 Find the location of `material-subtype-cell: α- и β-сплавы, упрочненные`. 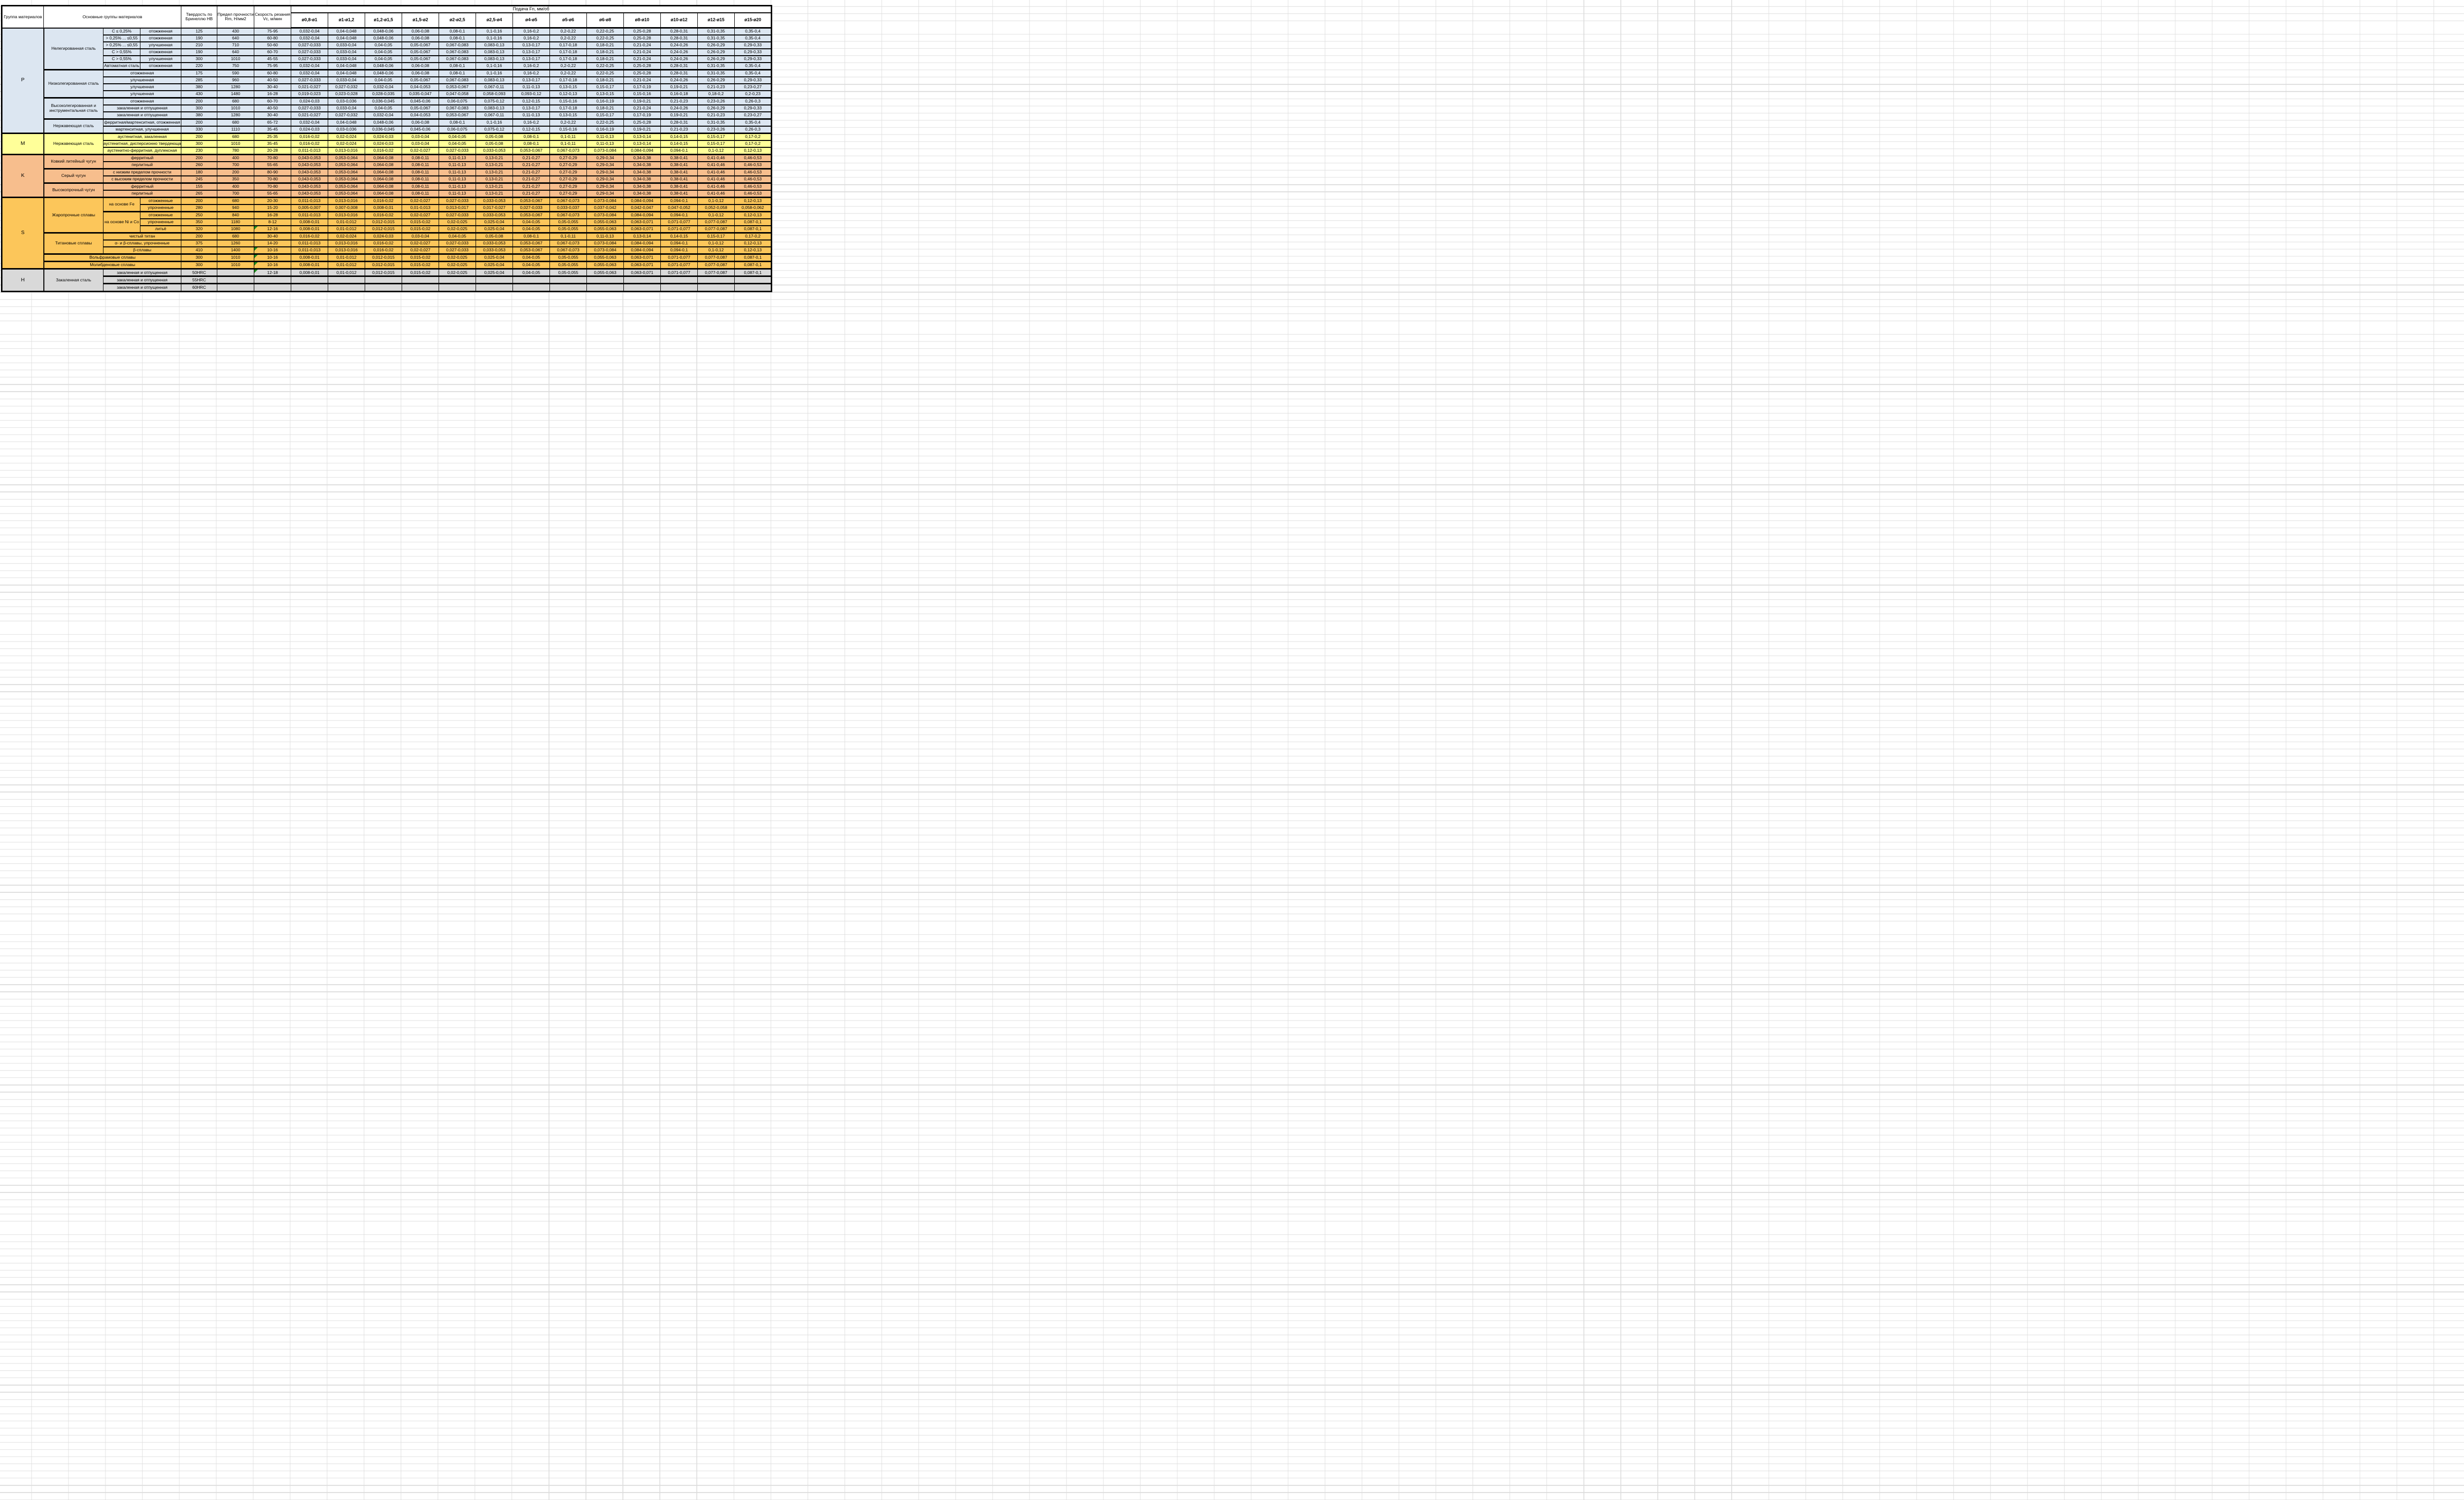

material-subtype-cell: α- и β-сплавы, упрочненные is located at coordinates (142, 243).